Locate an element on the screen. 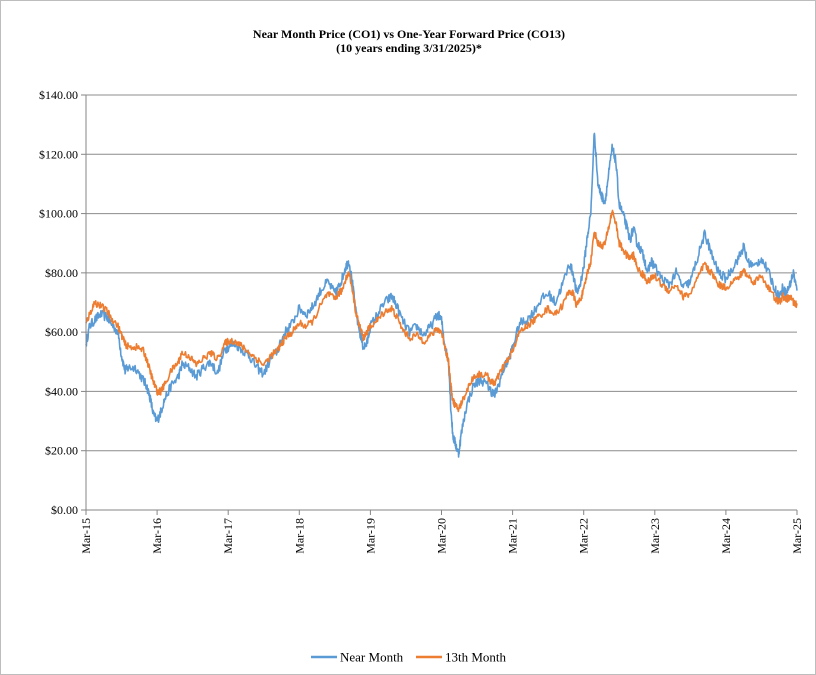 The width and height of the screenshot is (816, 675). x-tick-label: Mar-17 is located at coordinates (228, 536).